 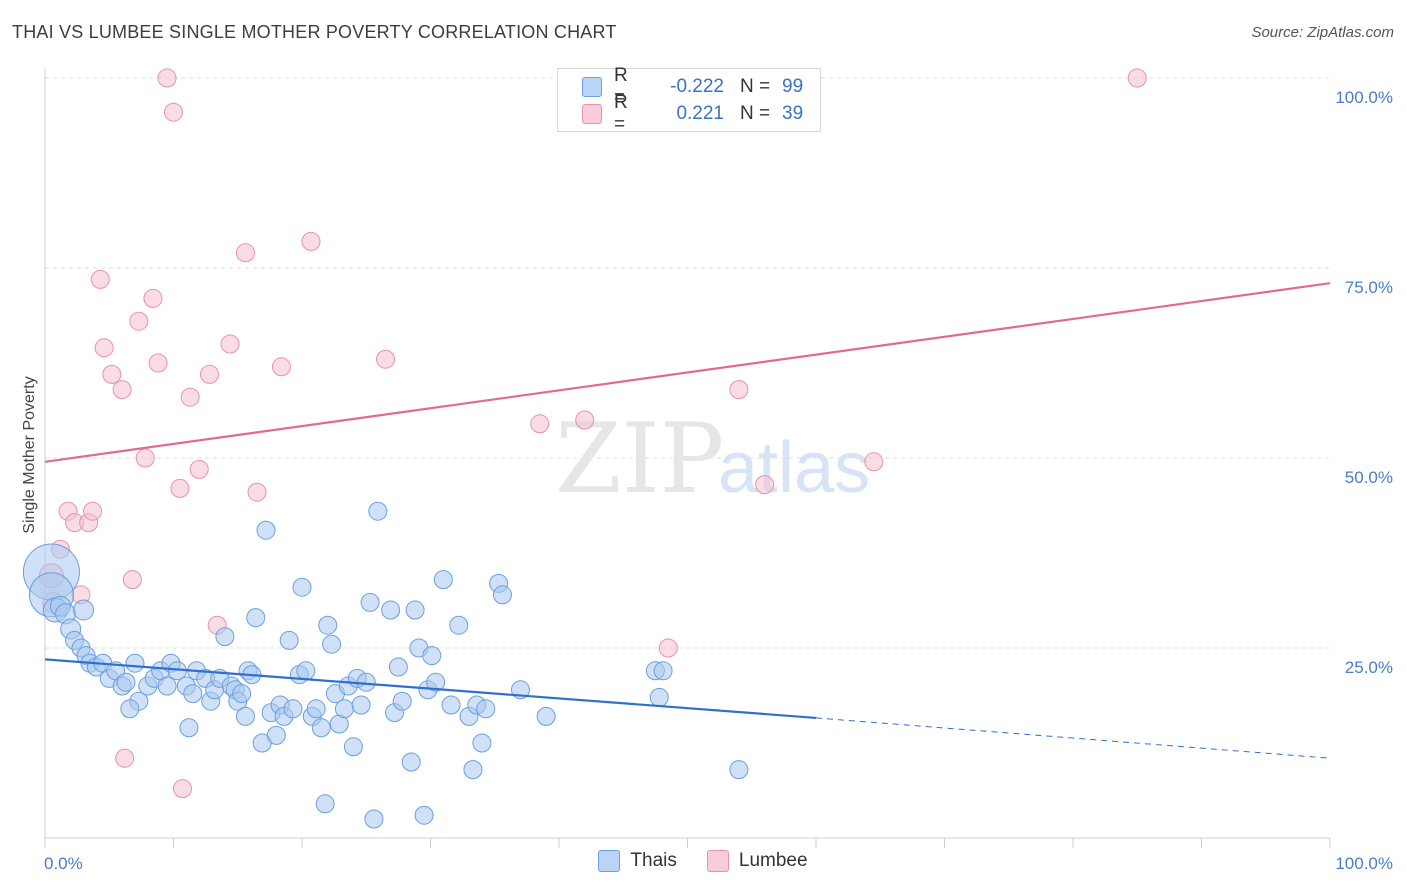 What do you see at coordinates (592, 114) in the screenshot?
I see `lumbee-swatch` at bounding box center [592, 114].